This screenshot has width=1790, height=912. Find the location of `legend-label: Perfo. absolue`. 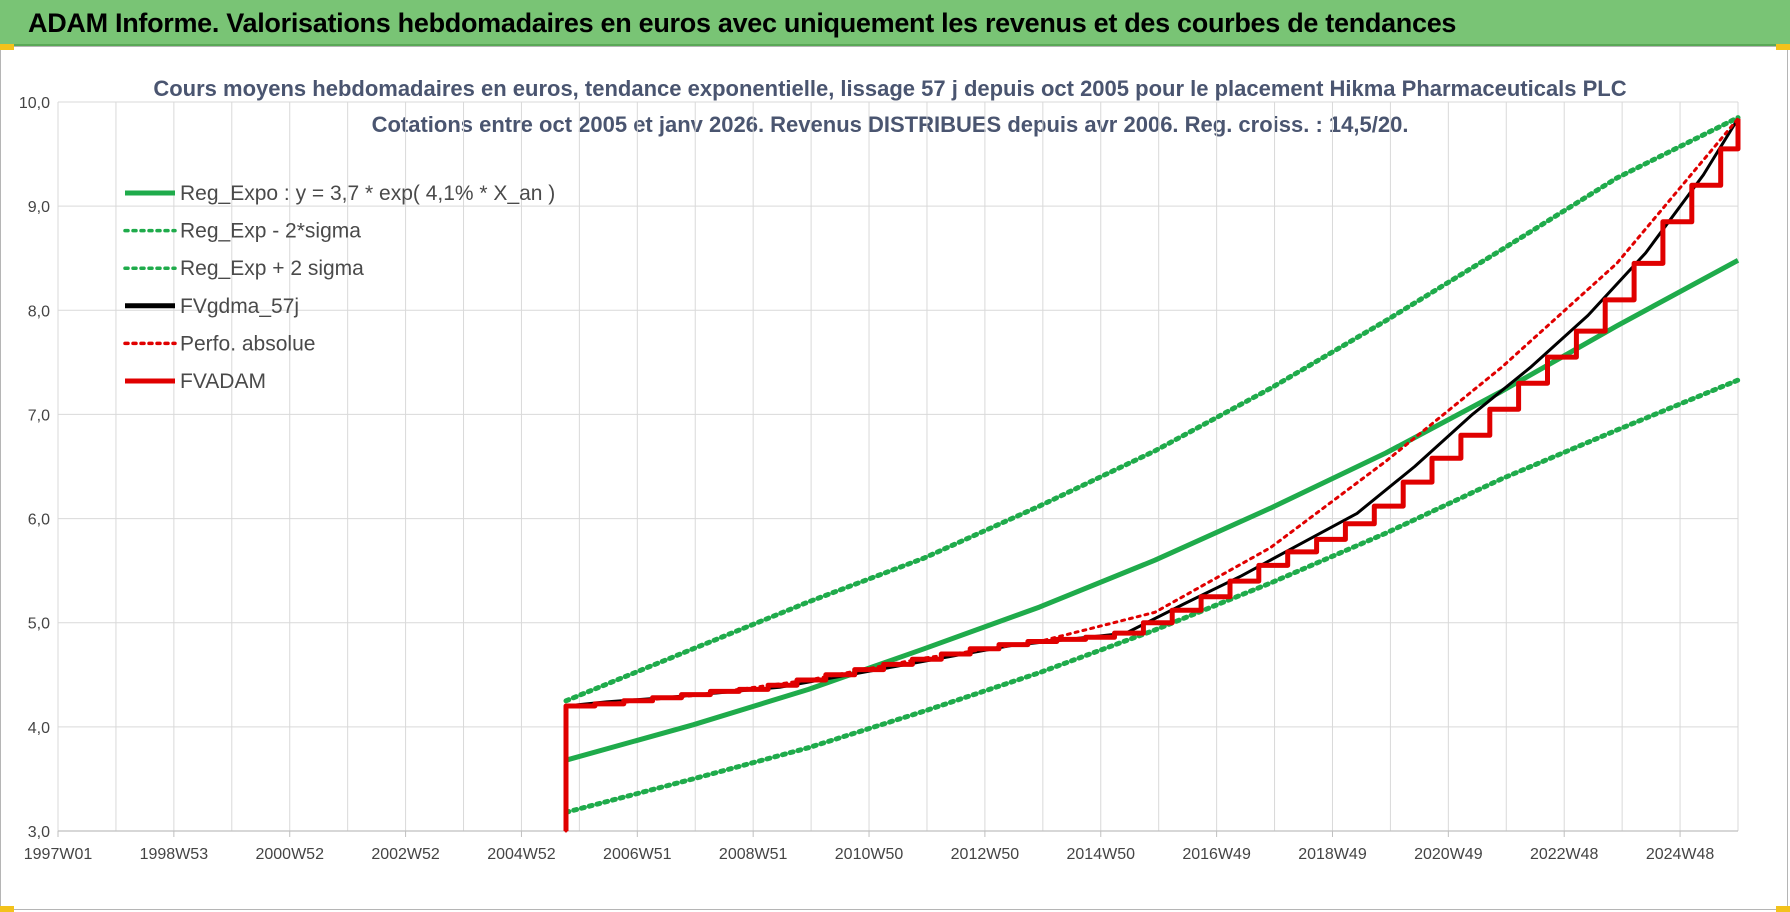

legend-label: Perfo. absolue is located at coordinates (247, 343).